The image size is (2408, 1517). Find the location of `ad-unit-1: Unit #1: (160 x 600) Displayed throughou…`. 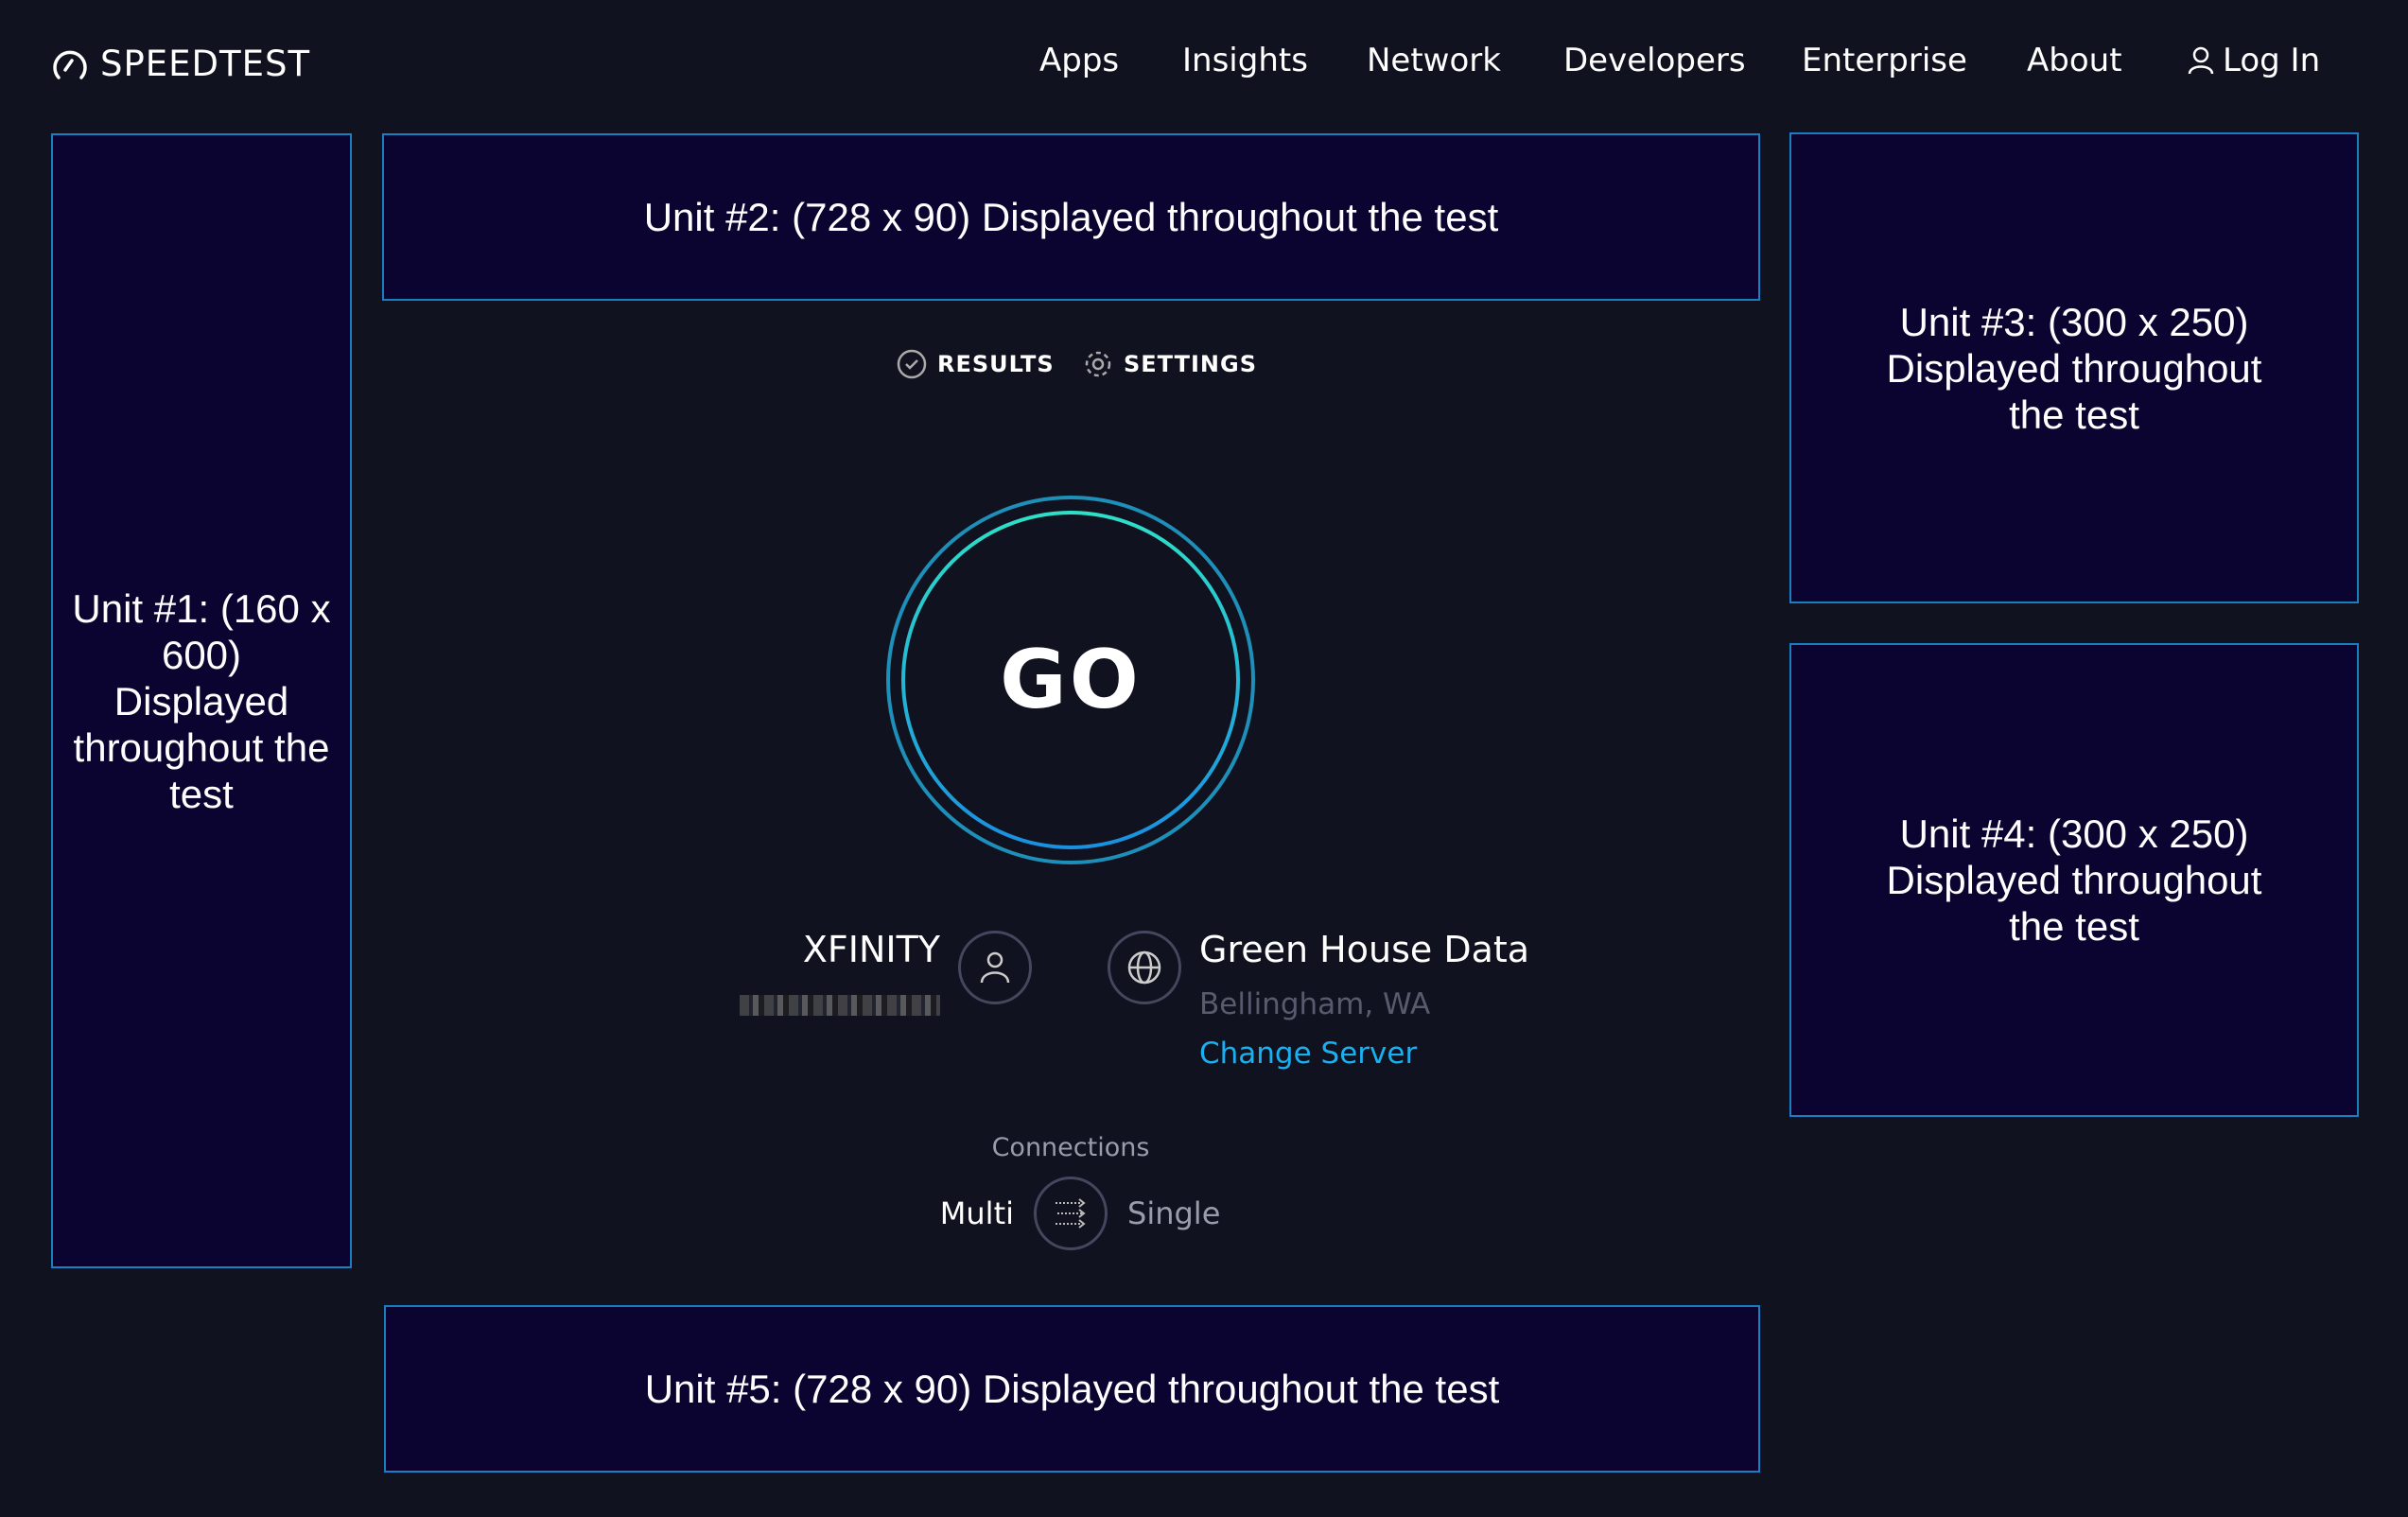

ad-unit-1: Unit #1: (160 x 600) Displayed throughou… is located at coordinates (202, 700).